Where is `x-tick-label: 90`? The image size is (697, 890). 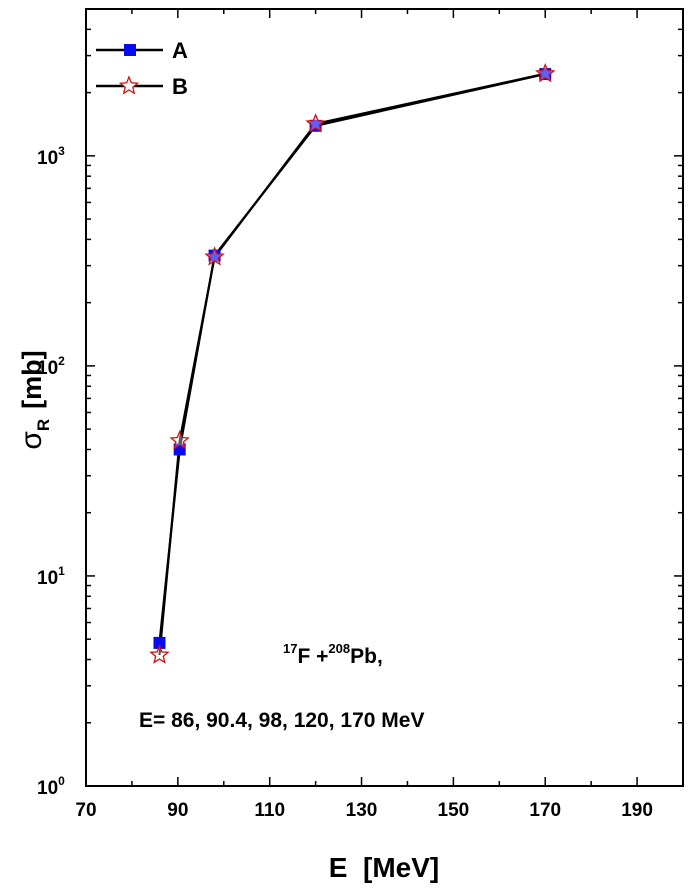
x-tick-label: 90 is located at coordinates (177, 810).